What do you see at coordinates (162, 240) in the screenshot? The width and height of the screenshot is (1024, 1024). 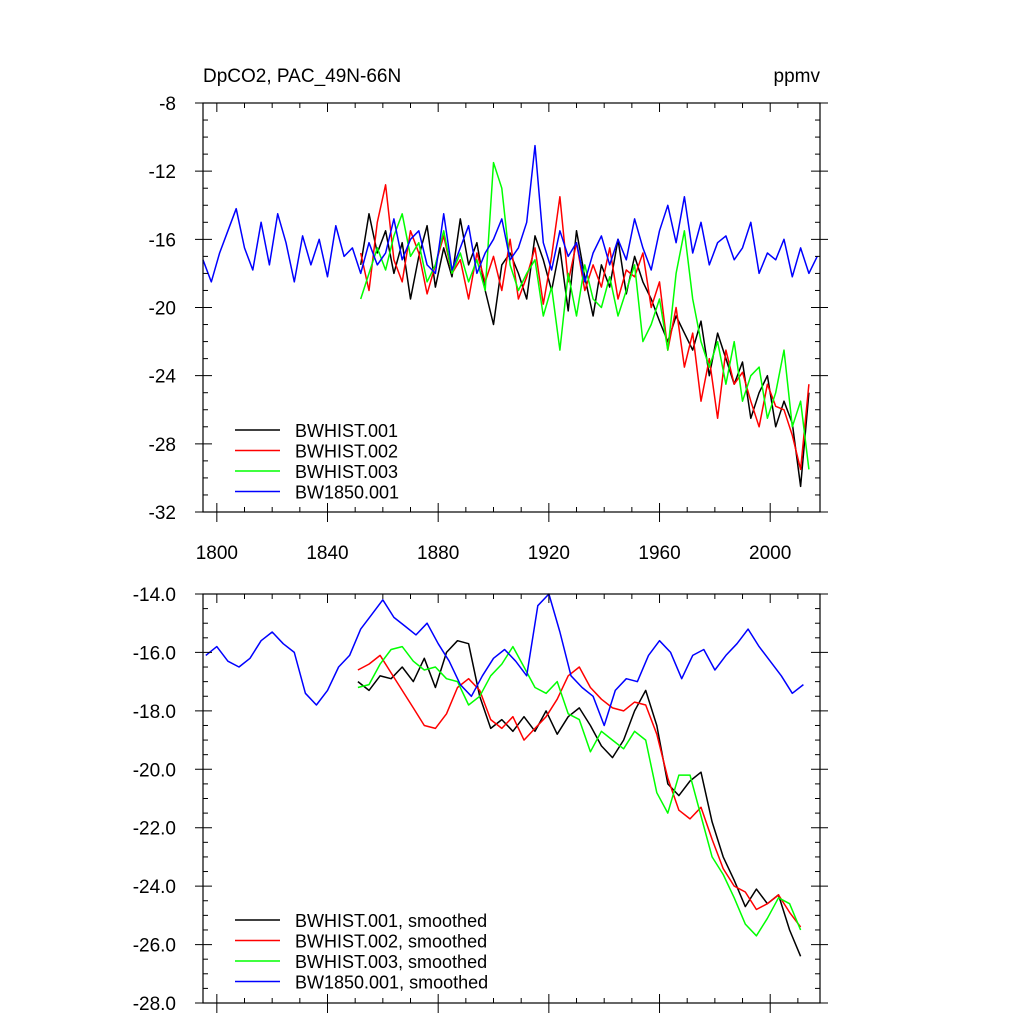 I see `annual-ytick-label: -16` at bounding box center [162, 240].